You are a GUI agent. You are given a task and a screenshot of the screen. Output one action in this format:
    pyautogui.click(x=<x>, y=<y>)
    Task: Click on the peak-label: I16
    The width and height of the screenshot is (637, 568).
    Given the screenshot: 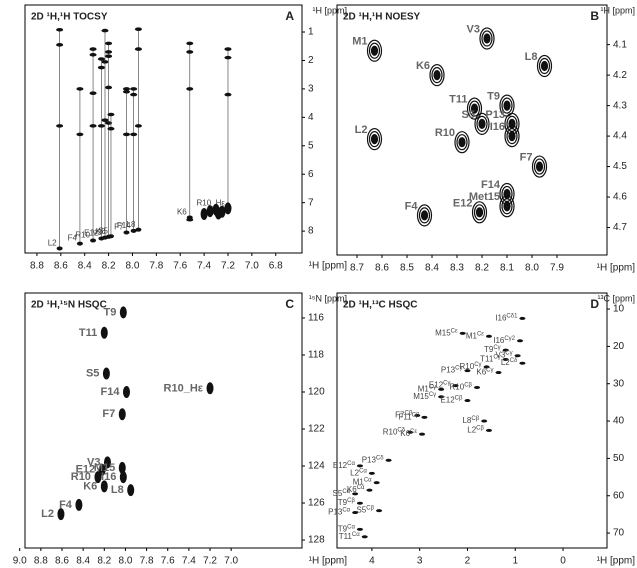 What is the action you would take?
    pyautogui.click(x=497, y=127)
    